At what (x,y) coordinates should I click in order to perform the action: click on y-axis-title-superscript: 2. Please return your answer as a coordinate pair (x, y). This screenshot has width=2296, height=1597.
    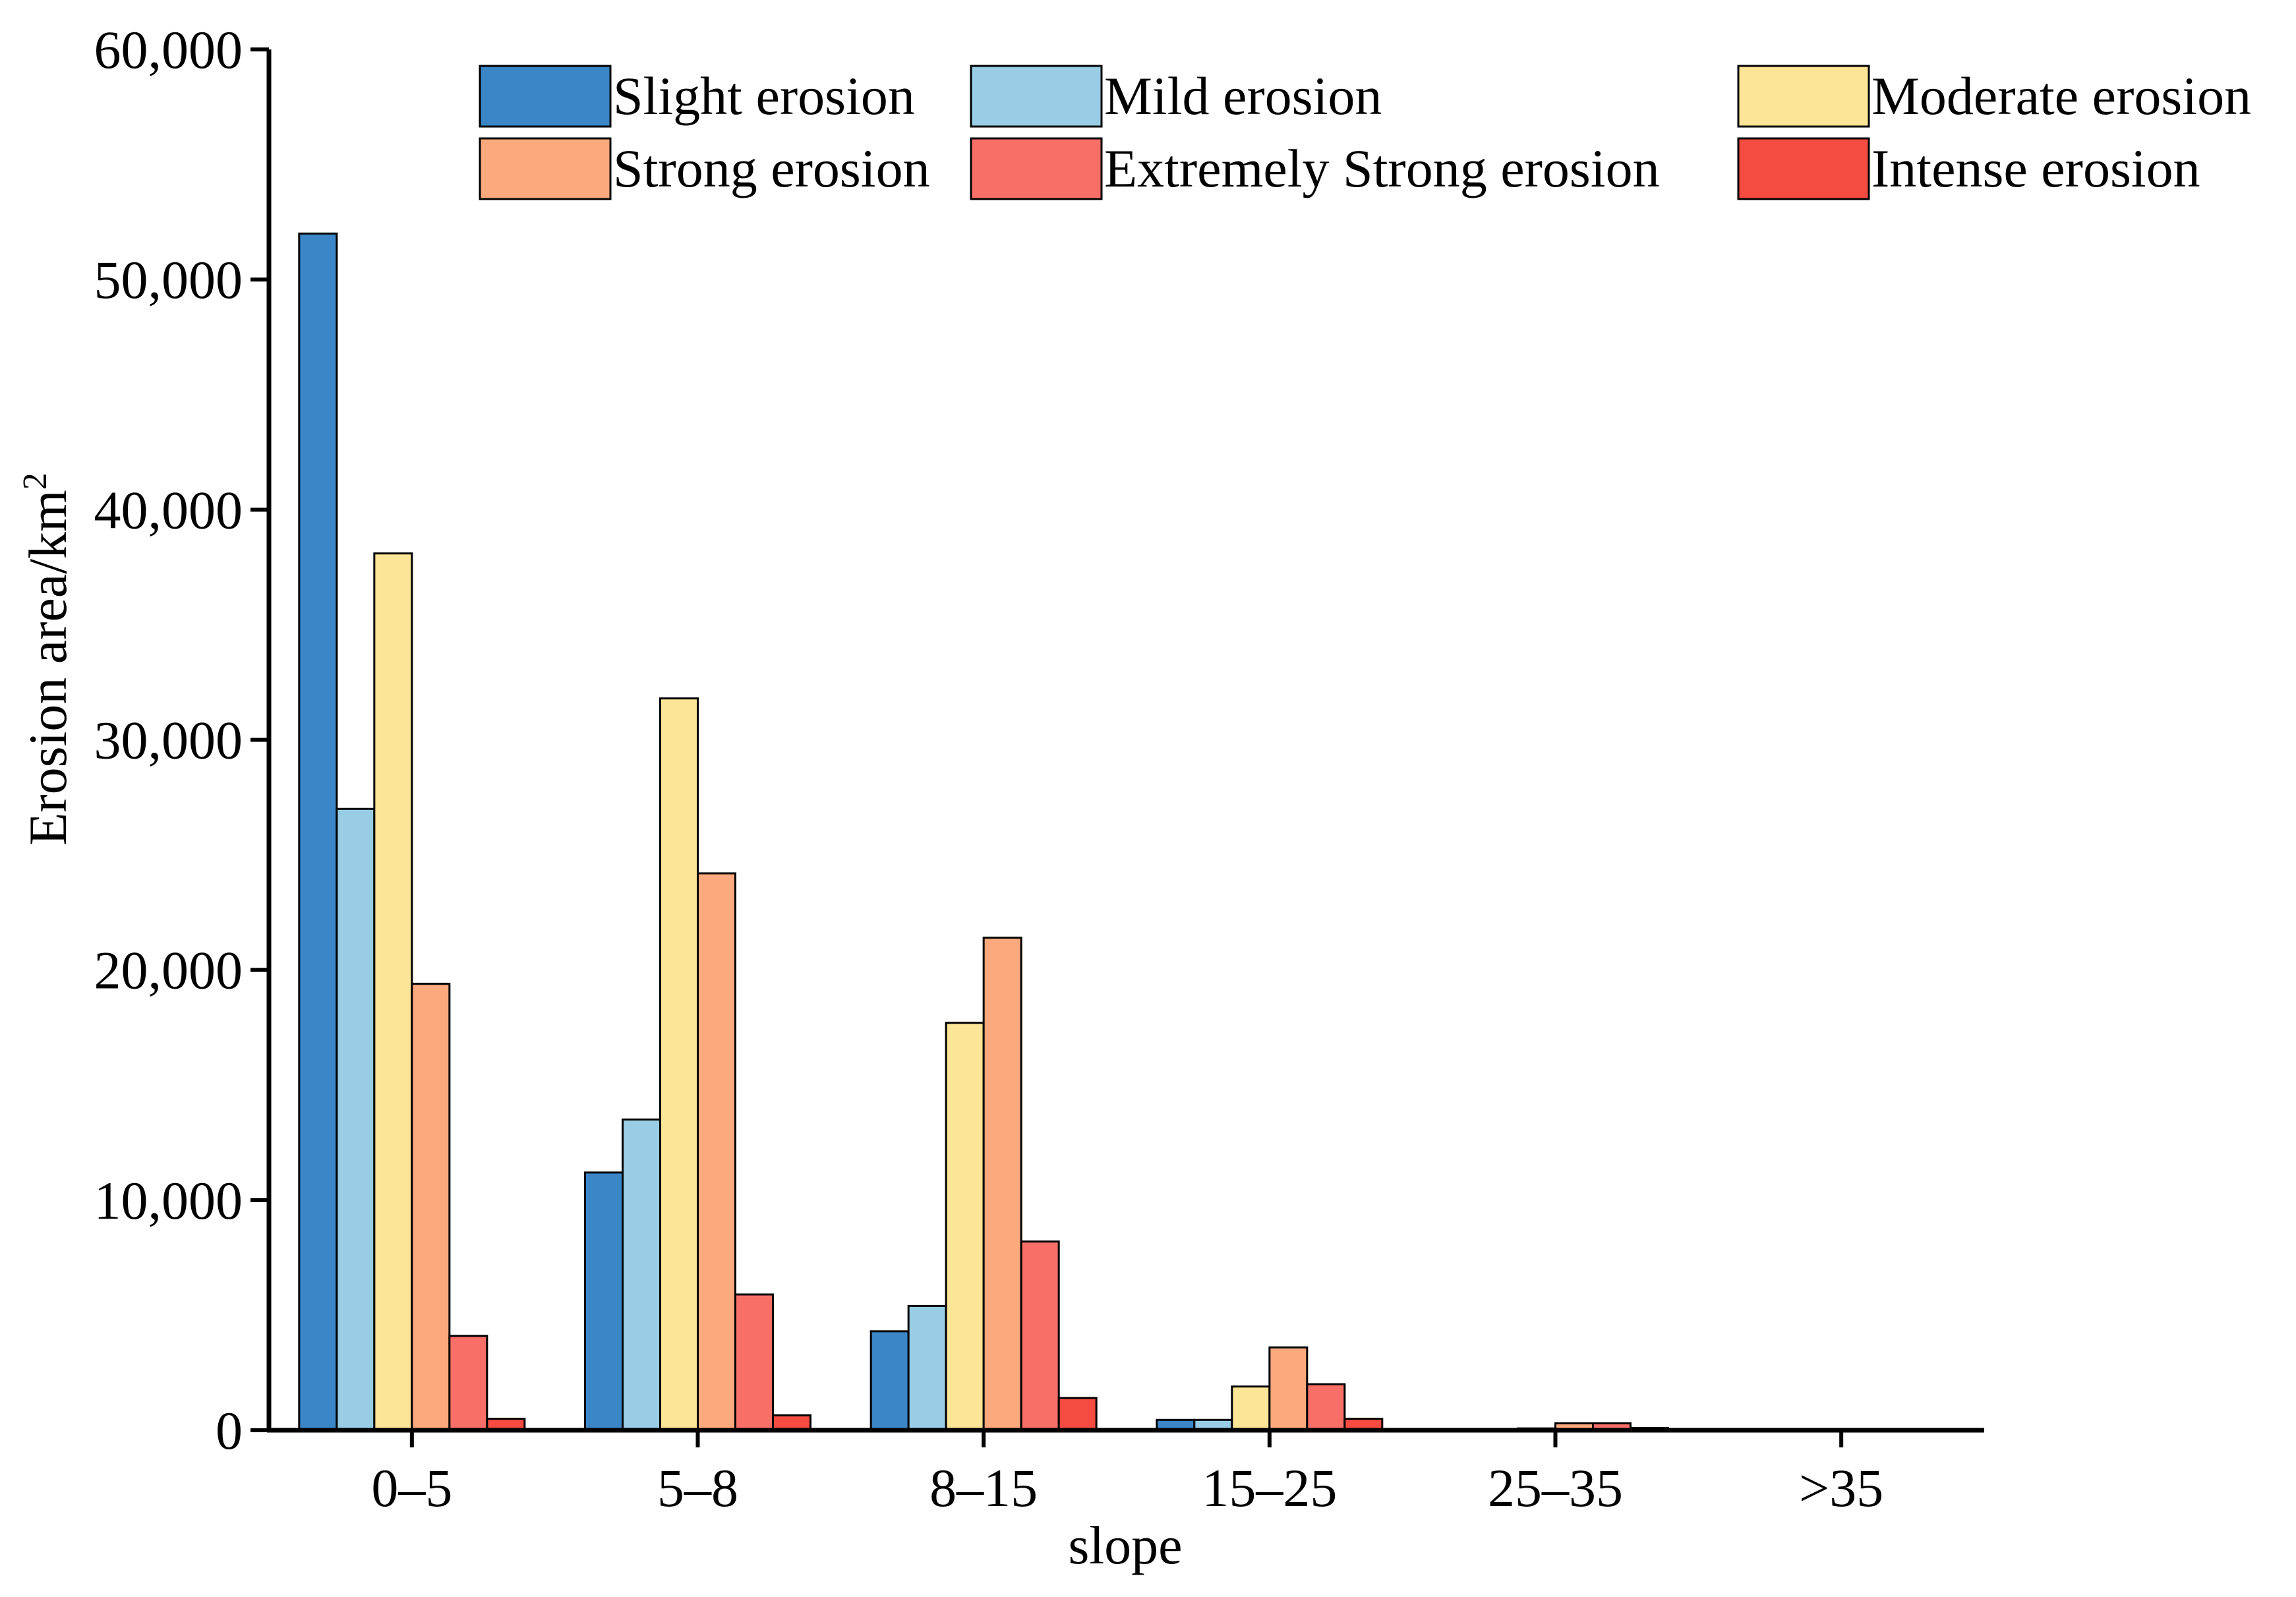
    Looking at the image, I should click on (35, 481).